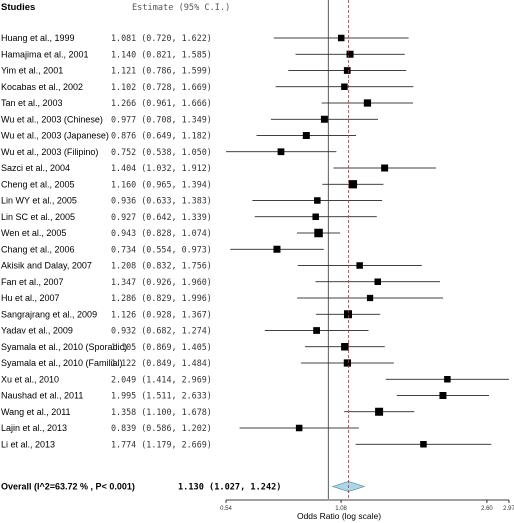 The width and height of the screenshot is (514, 523). Describe the element at coordinates (161, 119) in the screenshot. I see `study-estimate: 0.977 (0.708, 1.349)` at that location.